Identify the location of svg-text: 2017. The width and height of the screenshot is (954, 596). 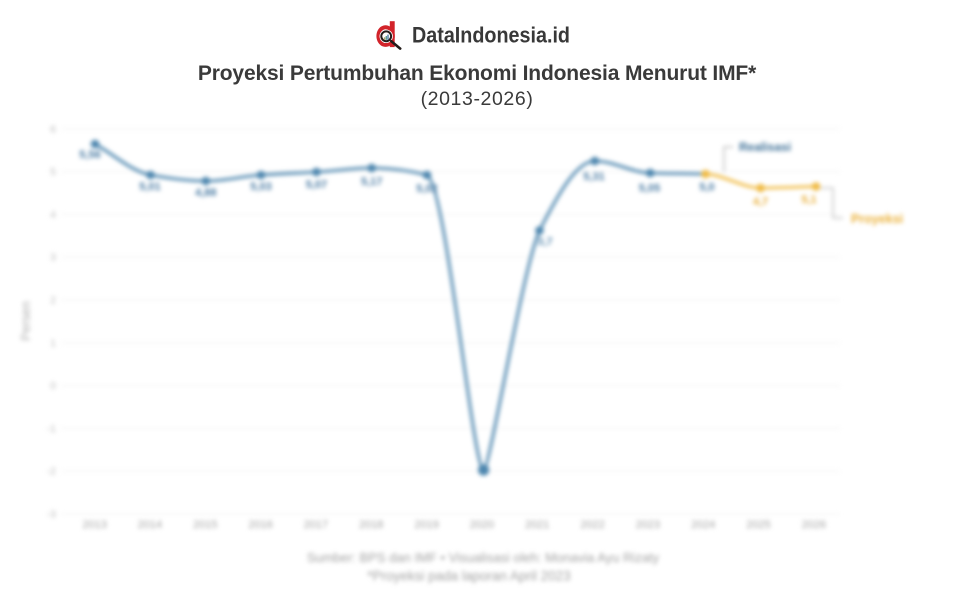
(316, 525).